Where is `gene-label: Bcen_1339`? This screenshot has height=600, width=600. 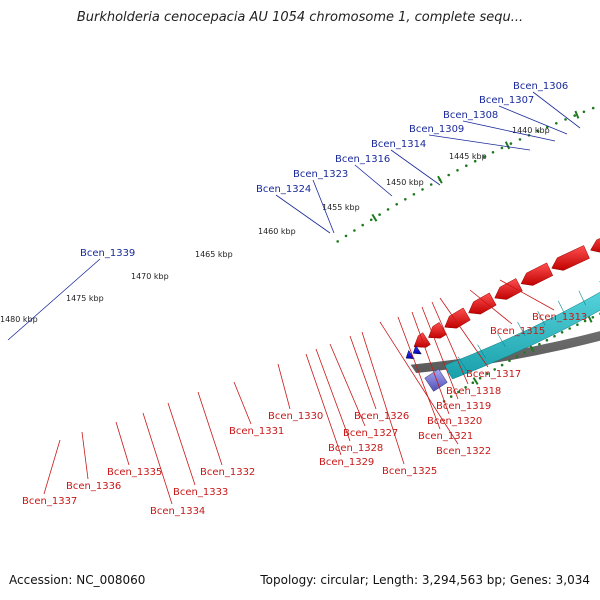
gene-label: Bcen_1339 is located at coordinates (107, 253).